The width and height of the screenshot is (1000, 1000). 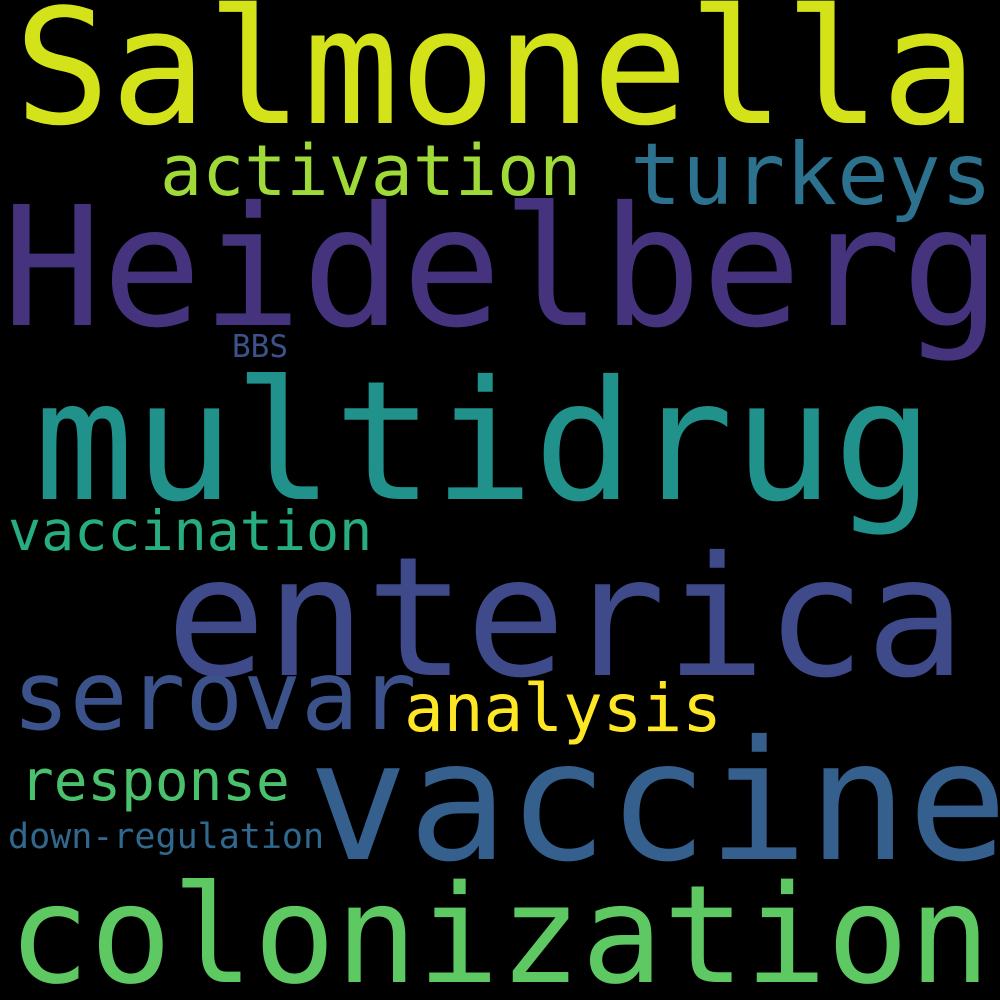 What do you see at coordinates (214, 696) in the screenshot?
I see `word-serovar: serovar` at bounding box center [214, 696].